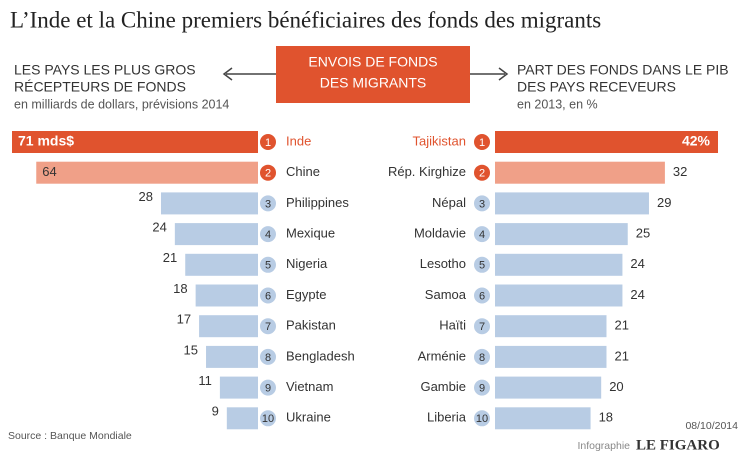 The image size is (750, 466). I want to click on category-label: Haïti, so click(452, 325).